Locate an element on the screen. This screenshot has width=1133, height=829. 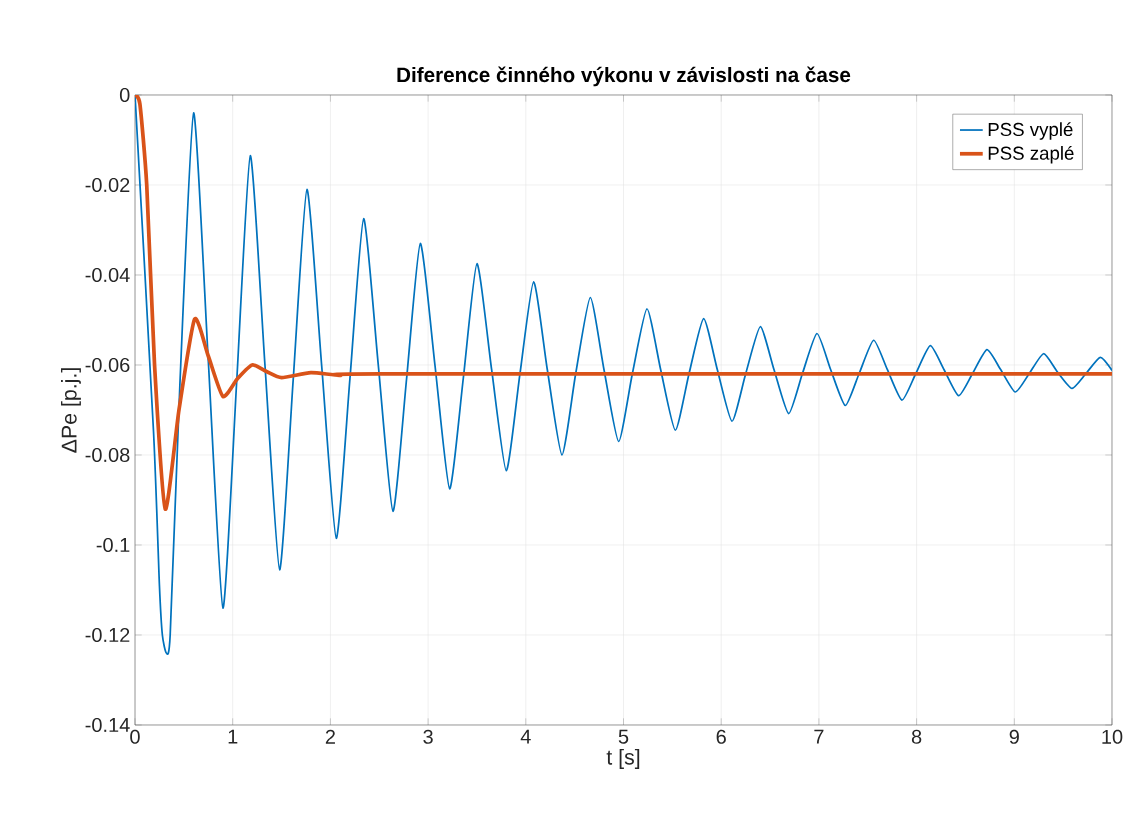
legend-label: PSS vyplé is located at coordinates (1030, 131).